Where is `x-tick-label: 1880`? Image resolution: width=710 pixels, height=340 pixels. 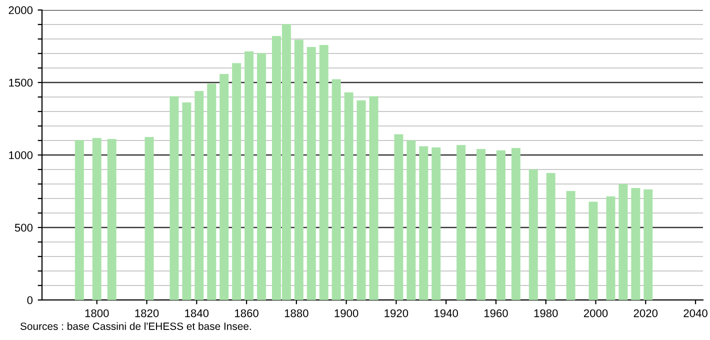 x-tick-label: 1880 is located at coordinates (296, 313).